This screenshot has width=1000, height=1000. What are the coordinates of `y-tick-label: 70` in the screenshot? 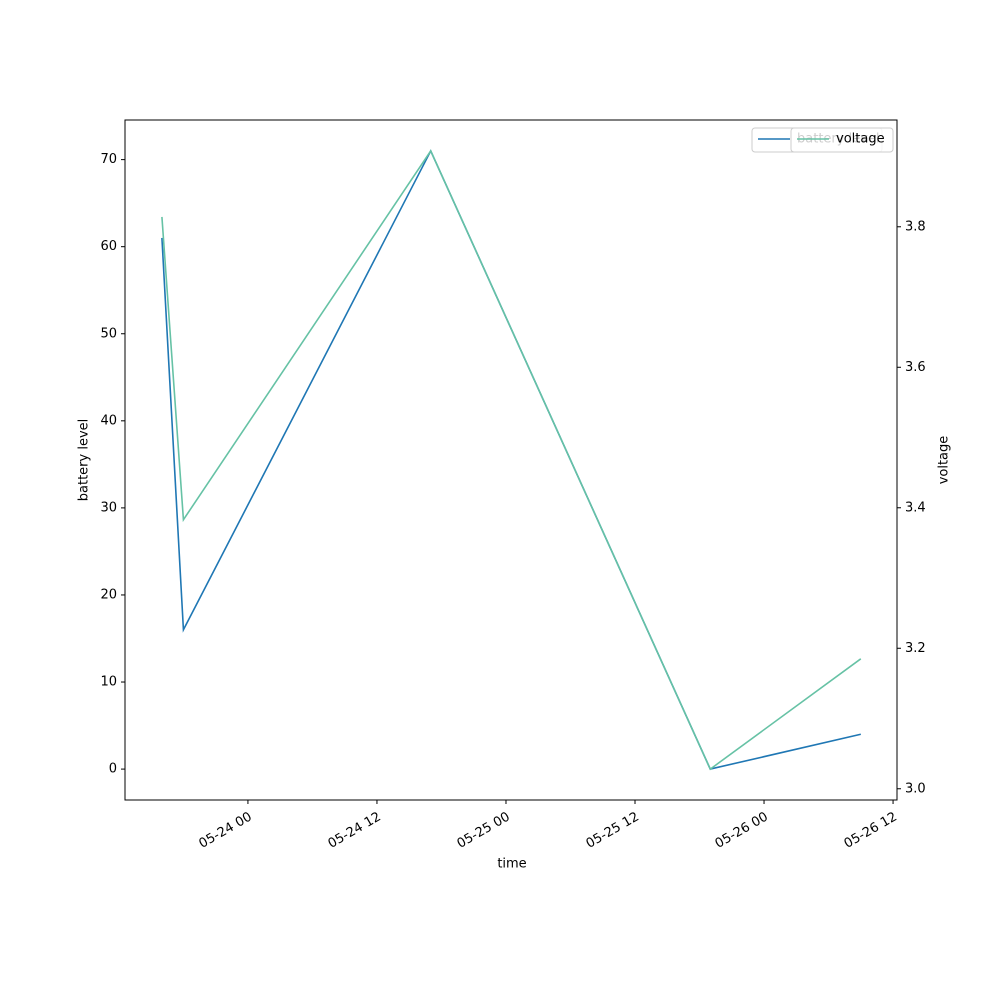 It's located at (108, 159).